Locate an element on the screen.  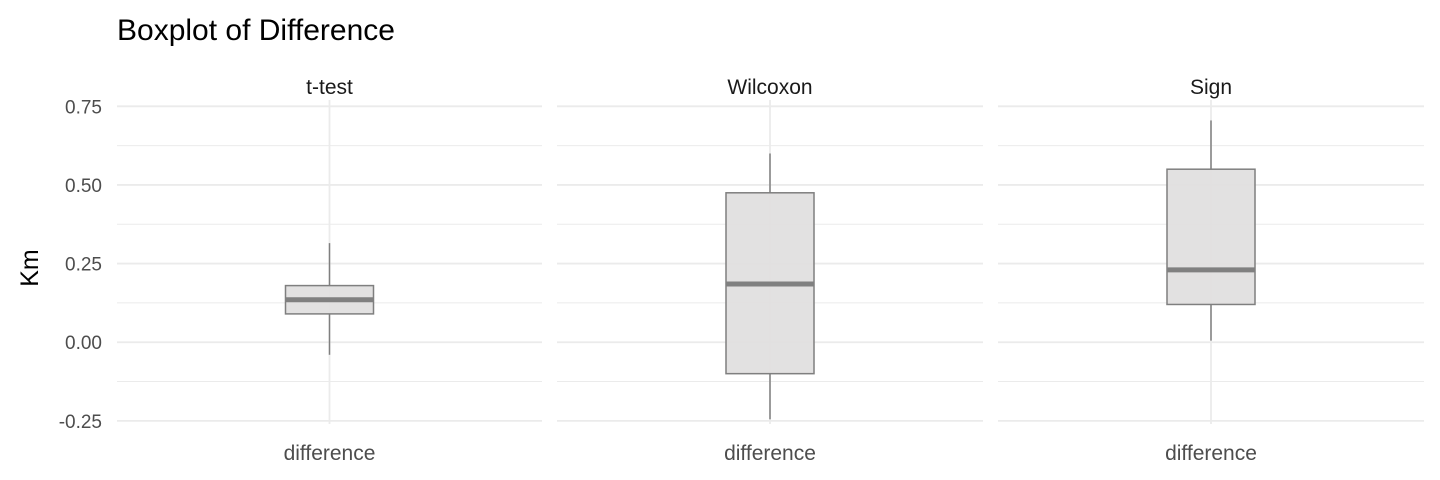
facet-strip-label: Sign is located at coordinates (1211, 87).